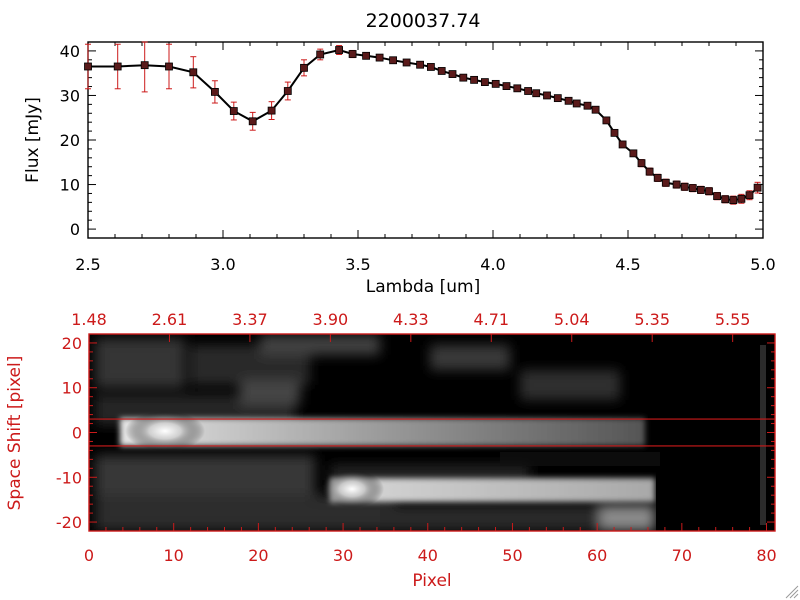 This screenshot has width=800, height=600. What do you see at coordinates (430, 544) in the screenshot?
I see `image-x-ticks: 0 10 20 30 40 50 60 70 80` at bounding box center [430, 544].